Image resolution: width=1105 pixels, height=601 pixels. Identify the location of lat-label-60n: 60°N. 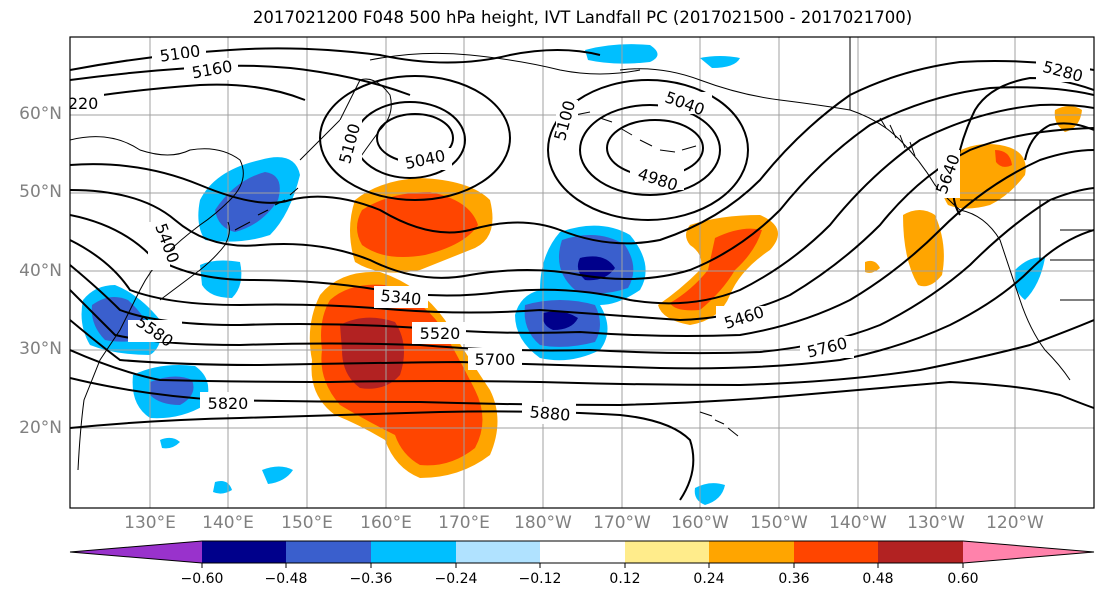
(40, 114).